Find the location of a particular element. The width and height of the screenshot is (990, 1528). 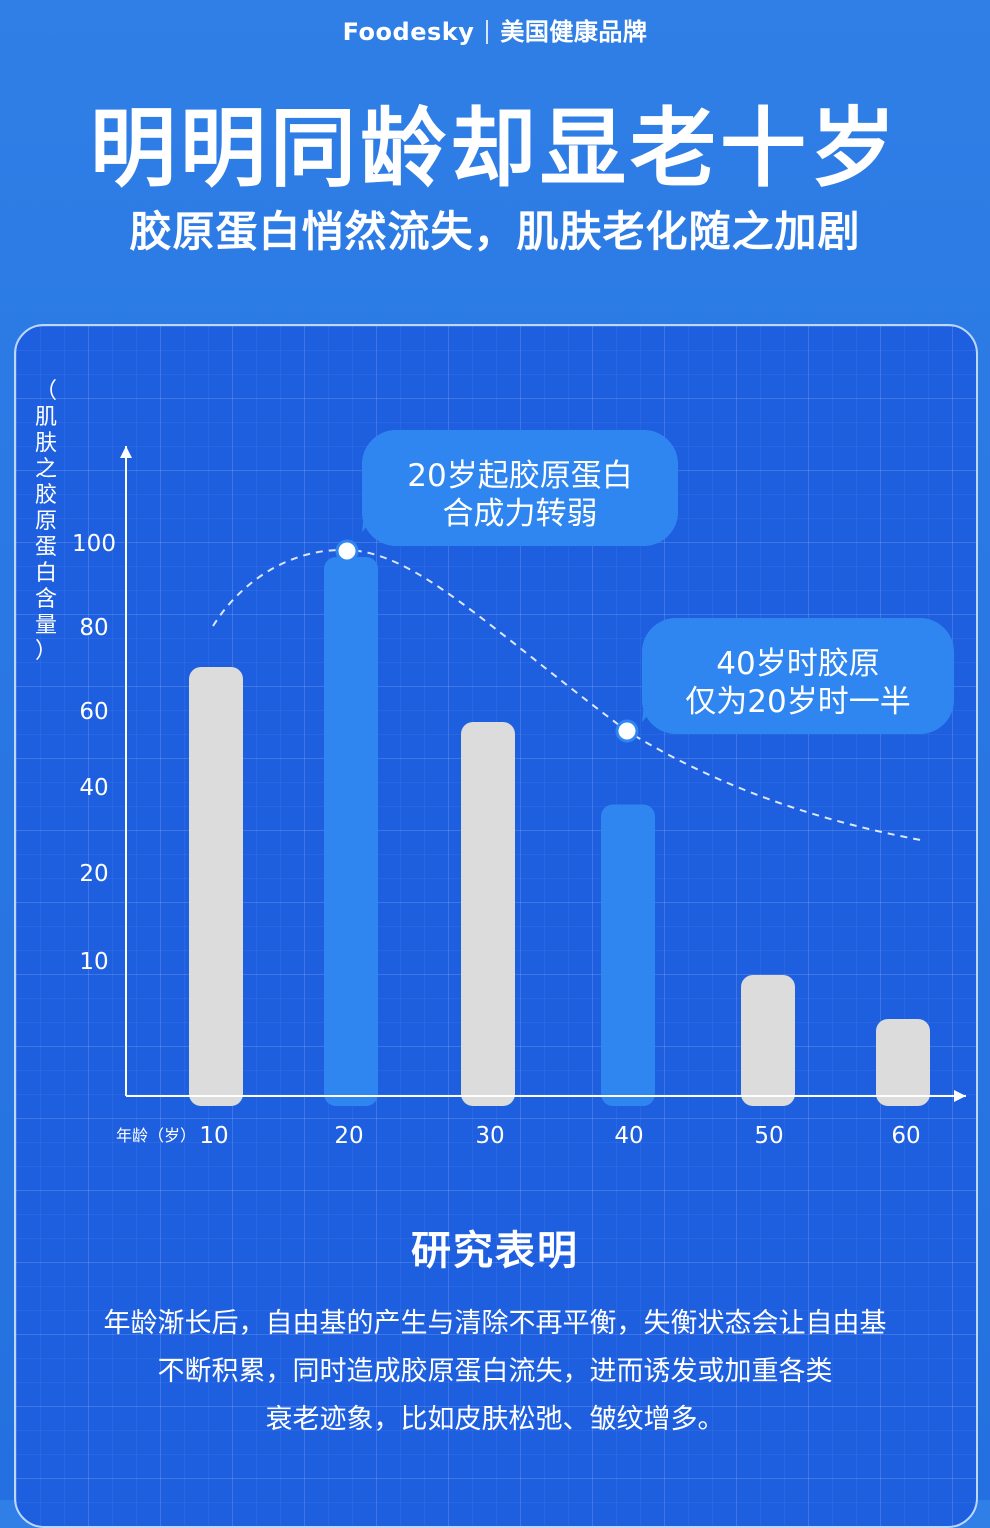

brand-tagline: 美国健康品牌 is located at coordinates (574, 32).